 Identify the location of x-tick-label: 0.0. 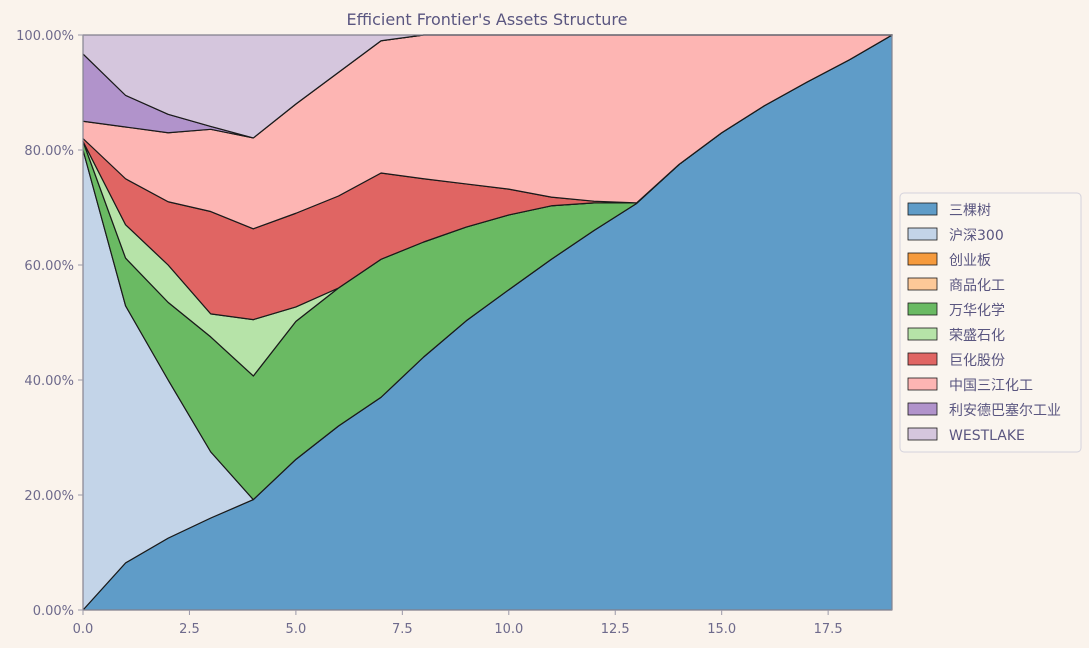
(83, 629).